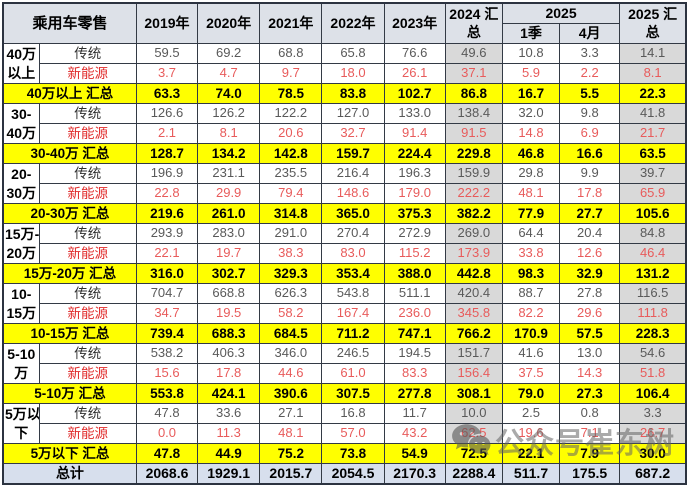  Describe the element at coordinates (531, 353) in the screenshot. I see `data-cell: 41.6` at that location.